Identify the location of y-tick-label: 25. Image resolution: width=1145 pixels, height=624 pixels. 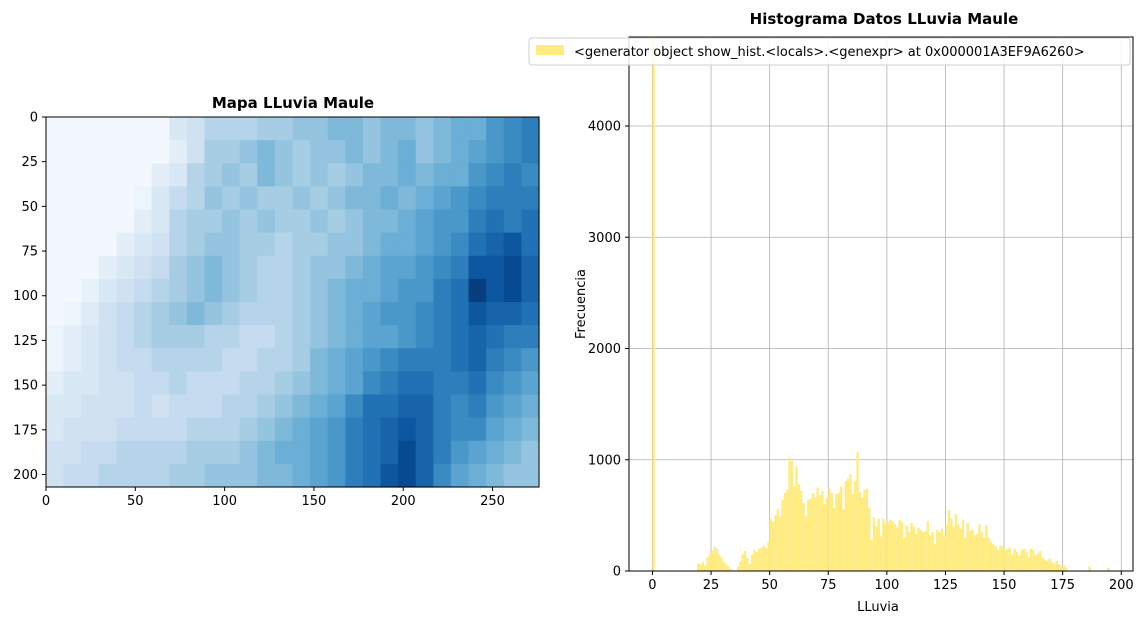
(29, 162).